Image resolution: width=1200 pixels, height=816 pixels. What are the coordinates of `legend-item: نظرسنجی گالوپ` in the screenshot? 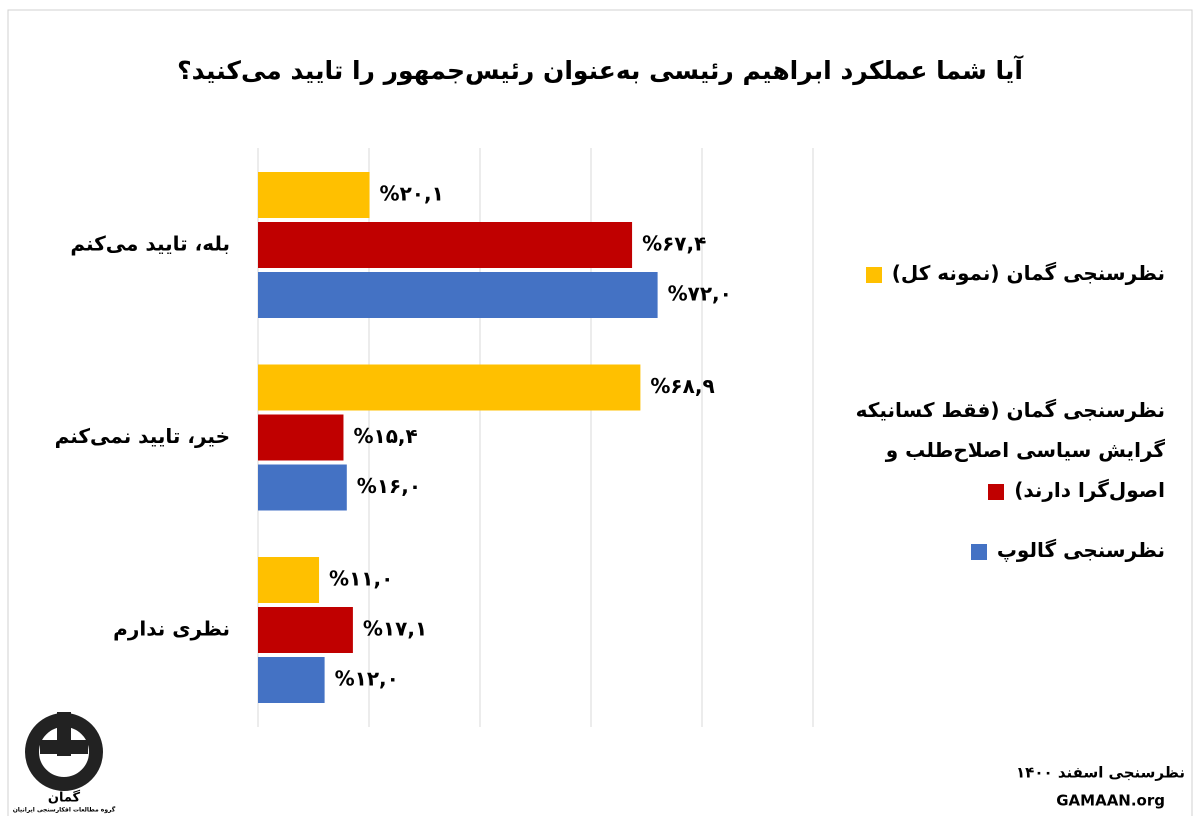 It's located at (1000, 550).